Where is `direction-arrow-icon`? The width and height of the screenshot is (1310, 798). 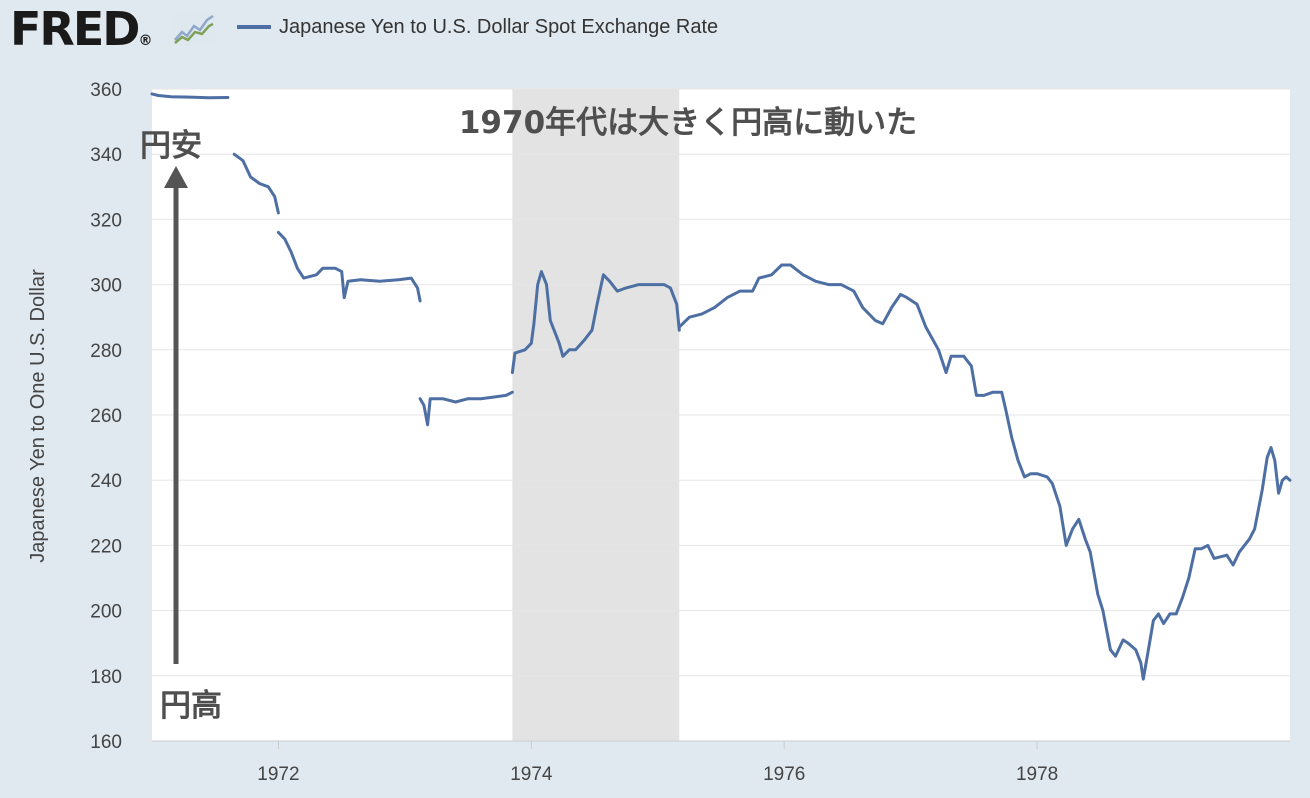
direction-arrow-icon is located at coordinates (176, 415).